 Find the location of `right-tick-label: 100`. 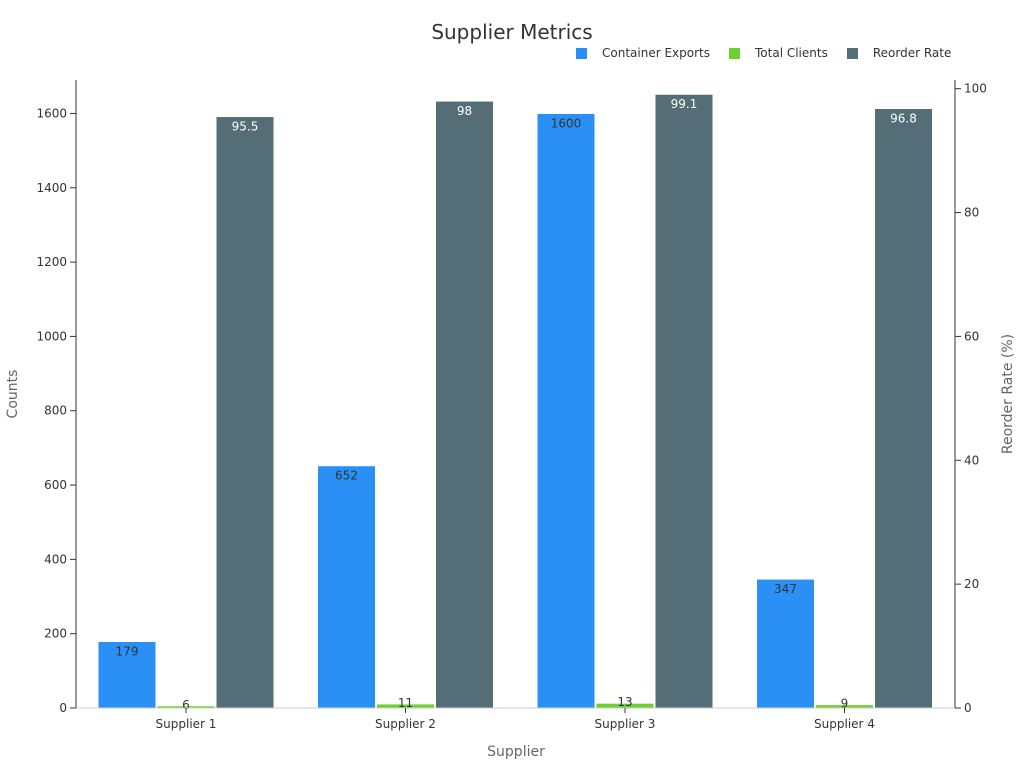

right-tick-label: 100 is located at coordinates (975, 89).